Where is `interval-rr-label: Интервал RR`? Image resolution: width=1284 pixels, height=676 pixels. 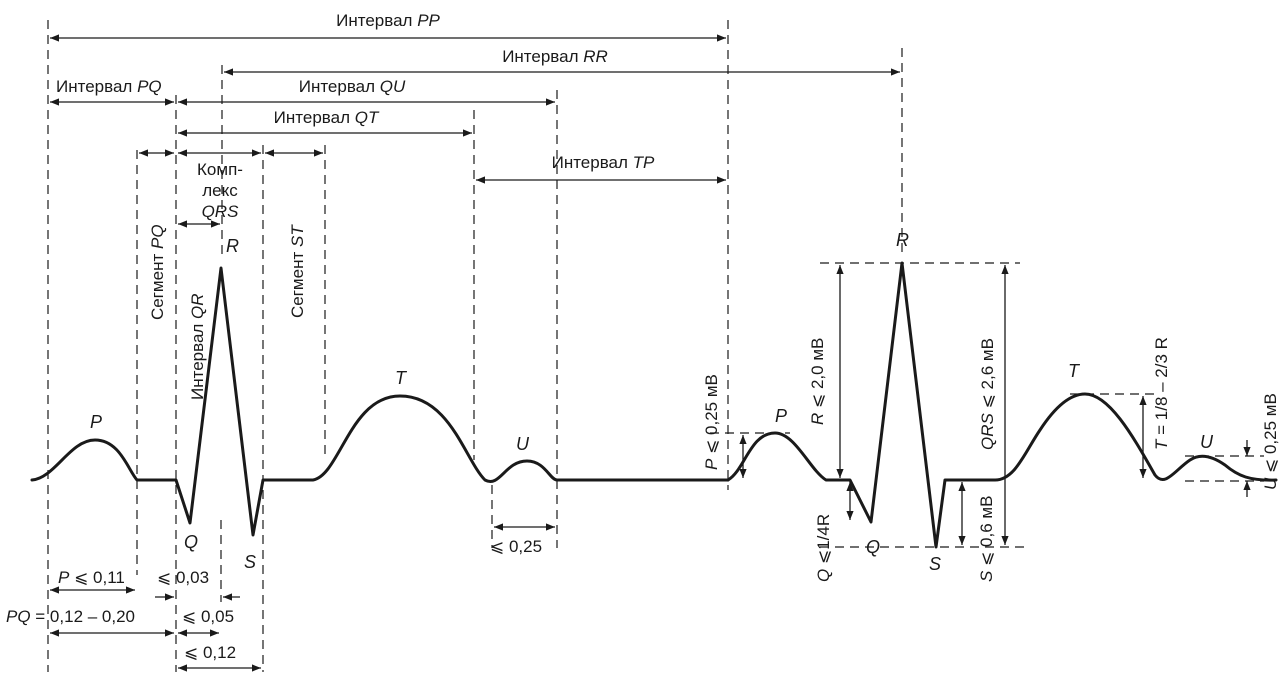
interval-rr-label: Интервал RR is located at coordinates (555, 56).